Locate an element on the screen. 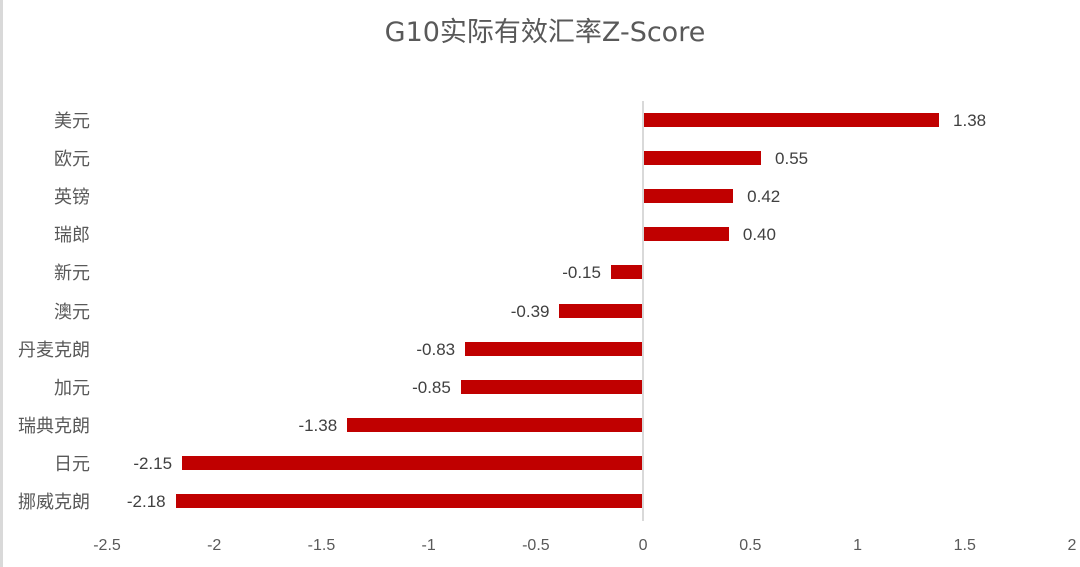 The image size is (1080, 567). data-label: 1.38 is located at coordinates (970, 120).